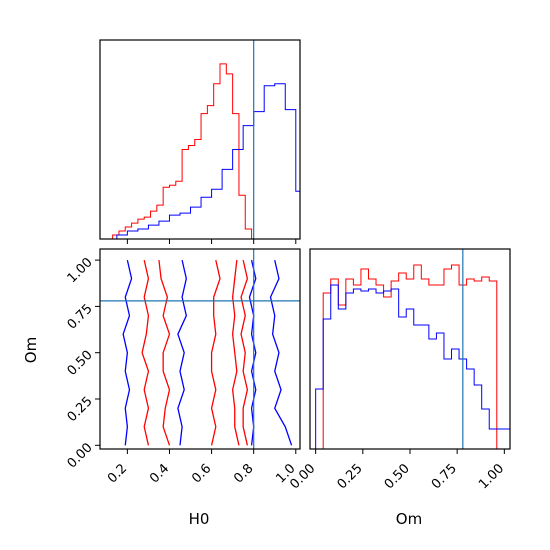 The width and height of the screenshot is (550, 550). I want to click on om-x-tick-label-1: 0.25, so click(350, 476).